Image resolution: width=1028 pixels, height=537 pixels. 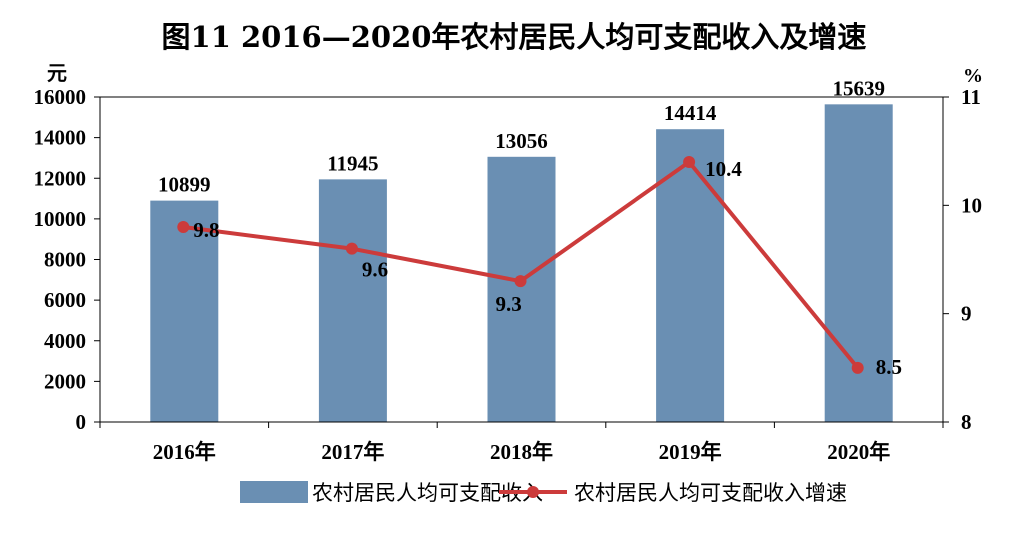 What do you see at coordinates (352, 300) in the screenshot?
I see `bar-2017年` at bounding box center [352, 300].